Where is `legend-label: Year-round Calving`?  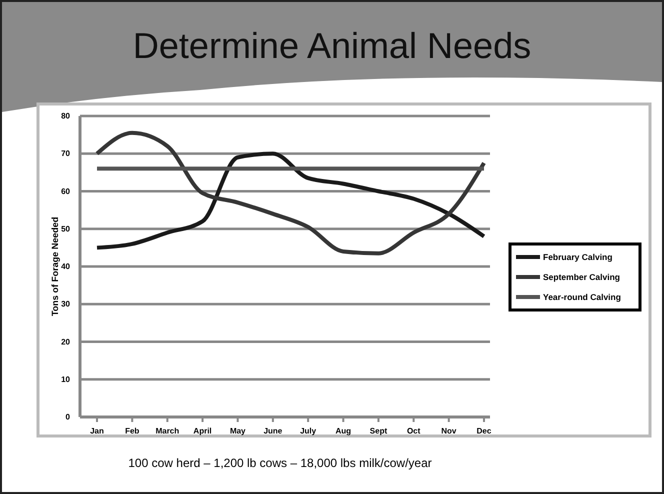 legend-label: Year-round Calving is located at coordinates (582, 297).